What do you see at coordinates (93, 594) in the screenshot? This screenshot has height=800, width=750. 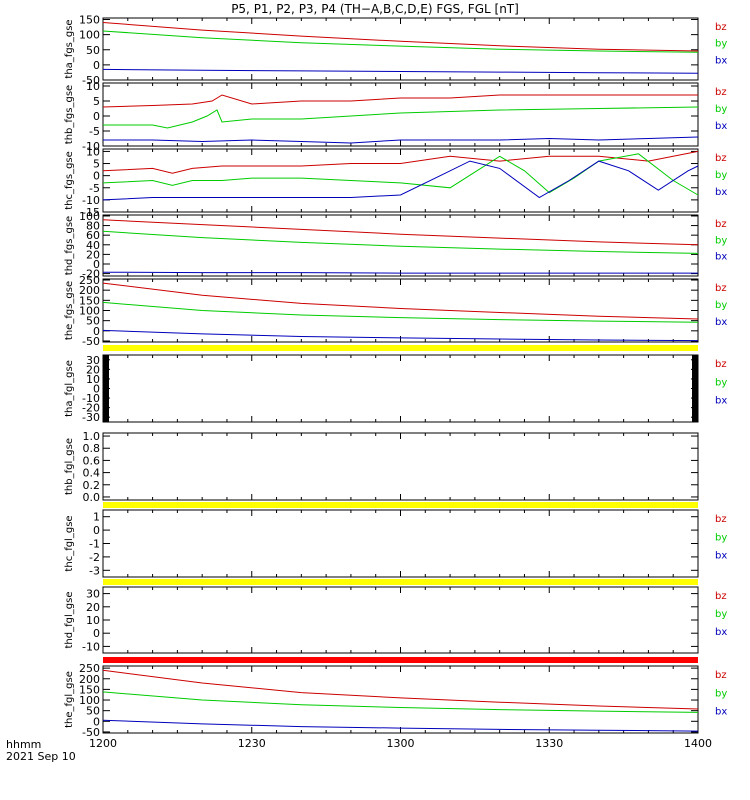 I see `y-tick-label-8-0: 30` at bounding box center [93, 594].